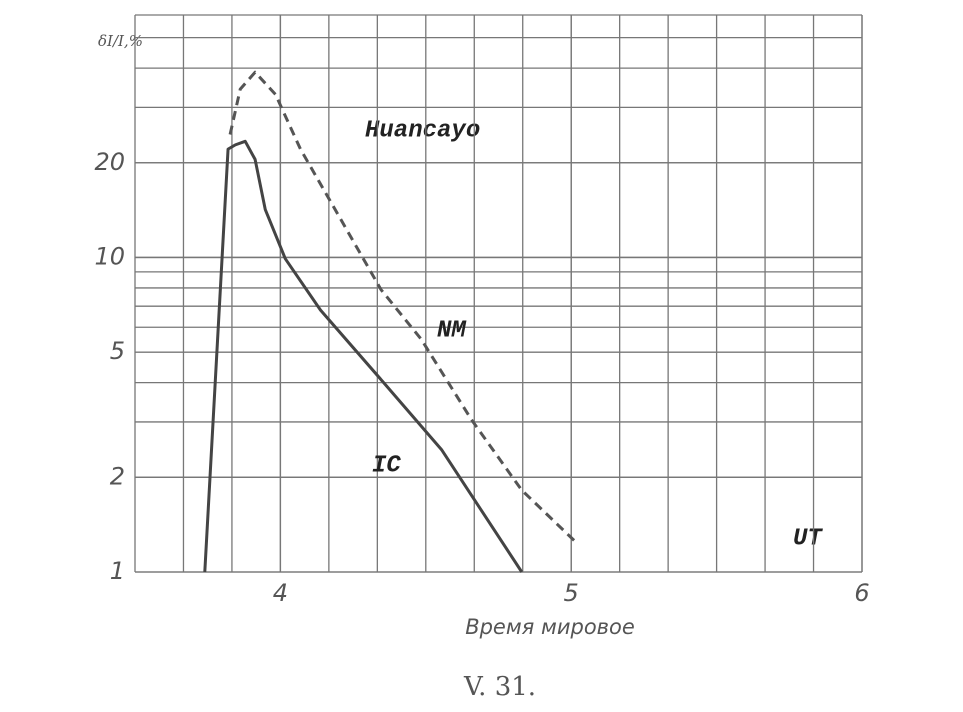 Image resolution: width=963 pixels, height=712 pixels. Describe the element at coordinates (808, 538) in the screenshot. I see `x-unit-label: UT` at that location.